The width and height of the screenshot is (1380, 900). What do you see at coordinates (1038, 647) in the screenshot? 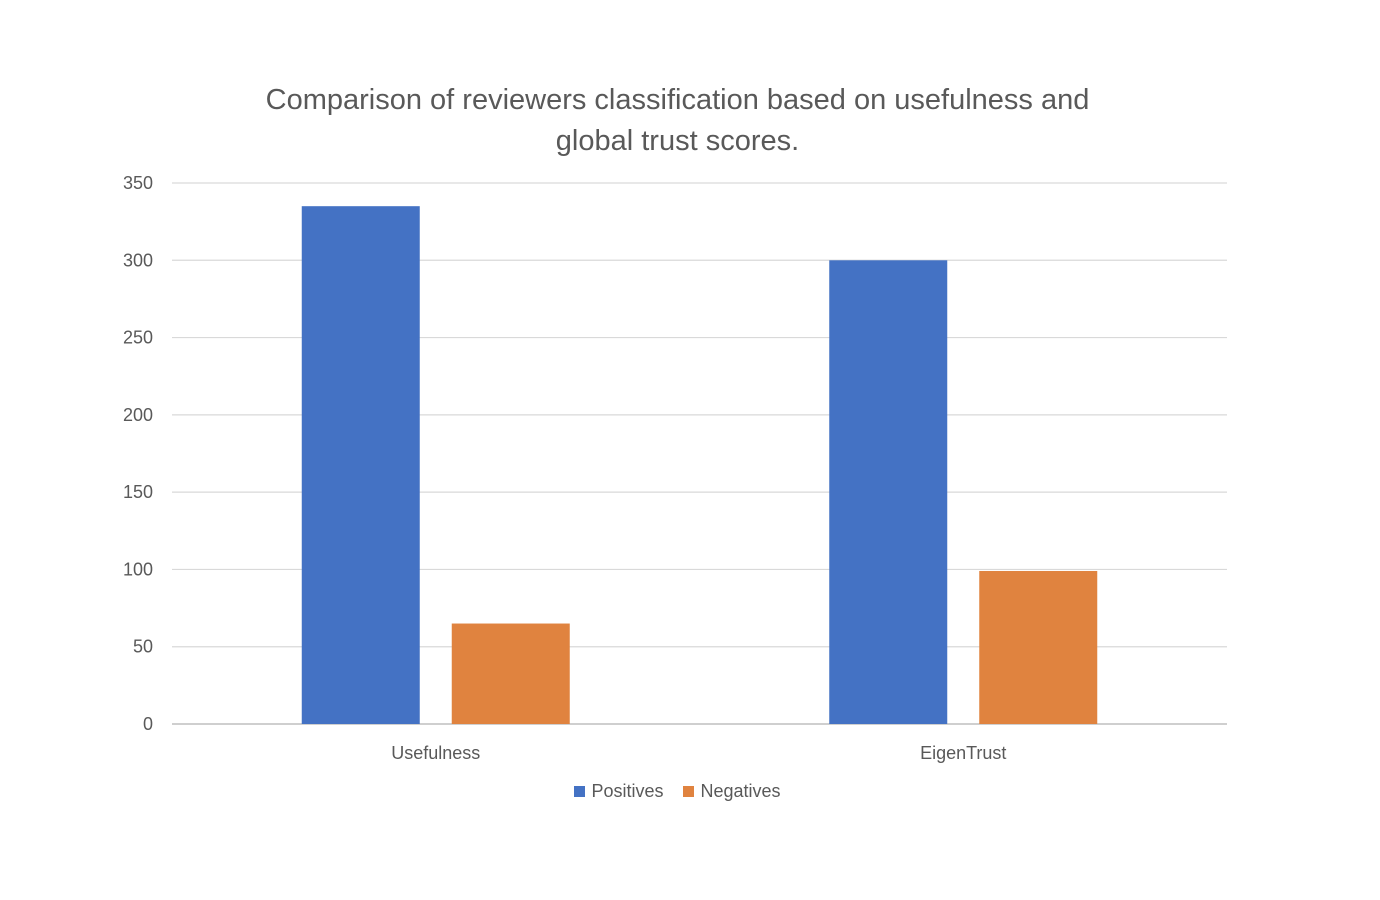
I see `bar-negatives-eigentrust` at bounding box center [1038, 647].